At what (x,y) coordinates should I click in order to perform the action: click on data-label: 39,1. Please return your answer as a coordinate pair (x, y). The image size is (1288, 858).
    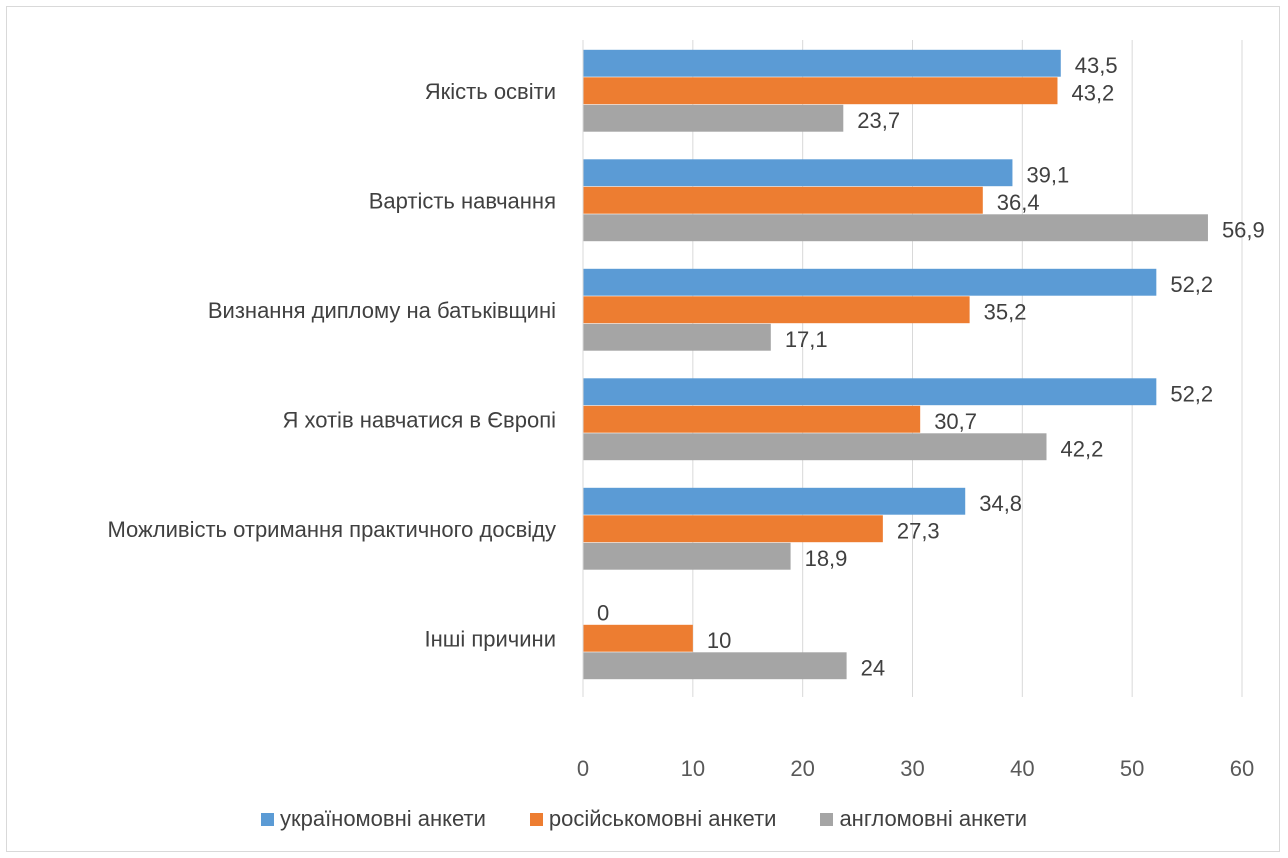
    Looking at the image, I should click on (1047, 175).